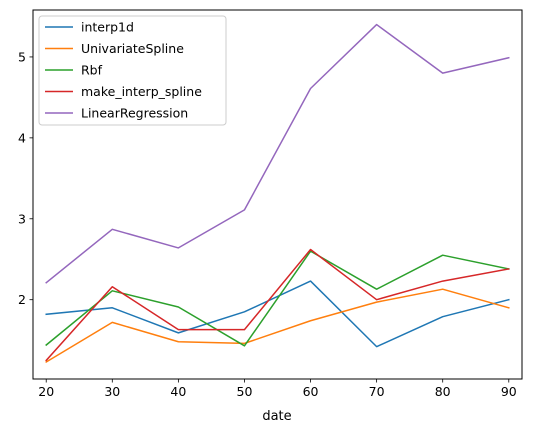 This screenshot has width=534, height=432. What do you see at coordinates (22, 137) in the screenshot?
I see `y-tick-label: 4` at bounding box center [22, 137].